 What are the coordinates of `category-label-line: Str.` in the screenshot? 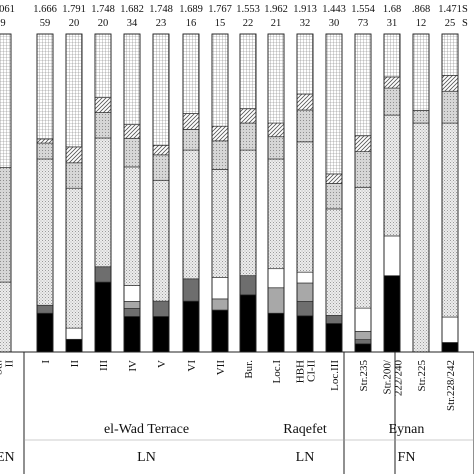 It's located at (2, 367).